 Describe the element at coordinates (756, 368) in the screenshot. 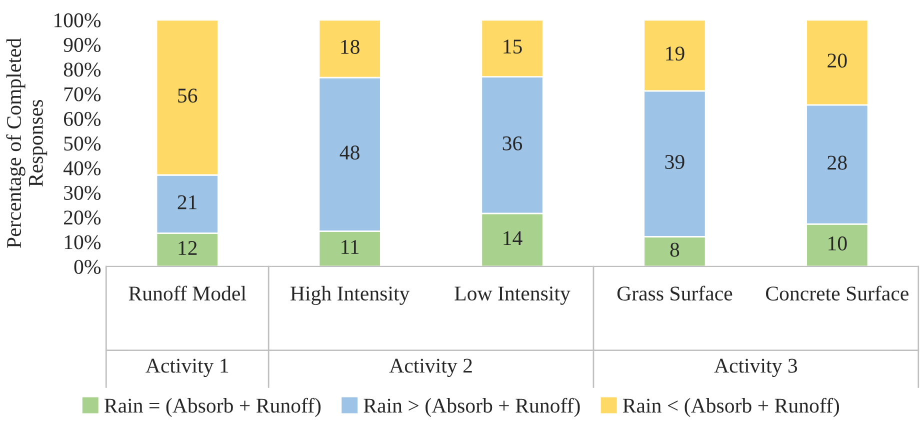

I see `text: Activity 3` at that location.